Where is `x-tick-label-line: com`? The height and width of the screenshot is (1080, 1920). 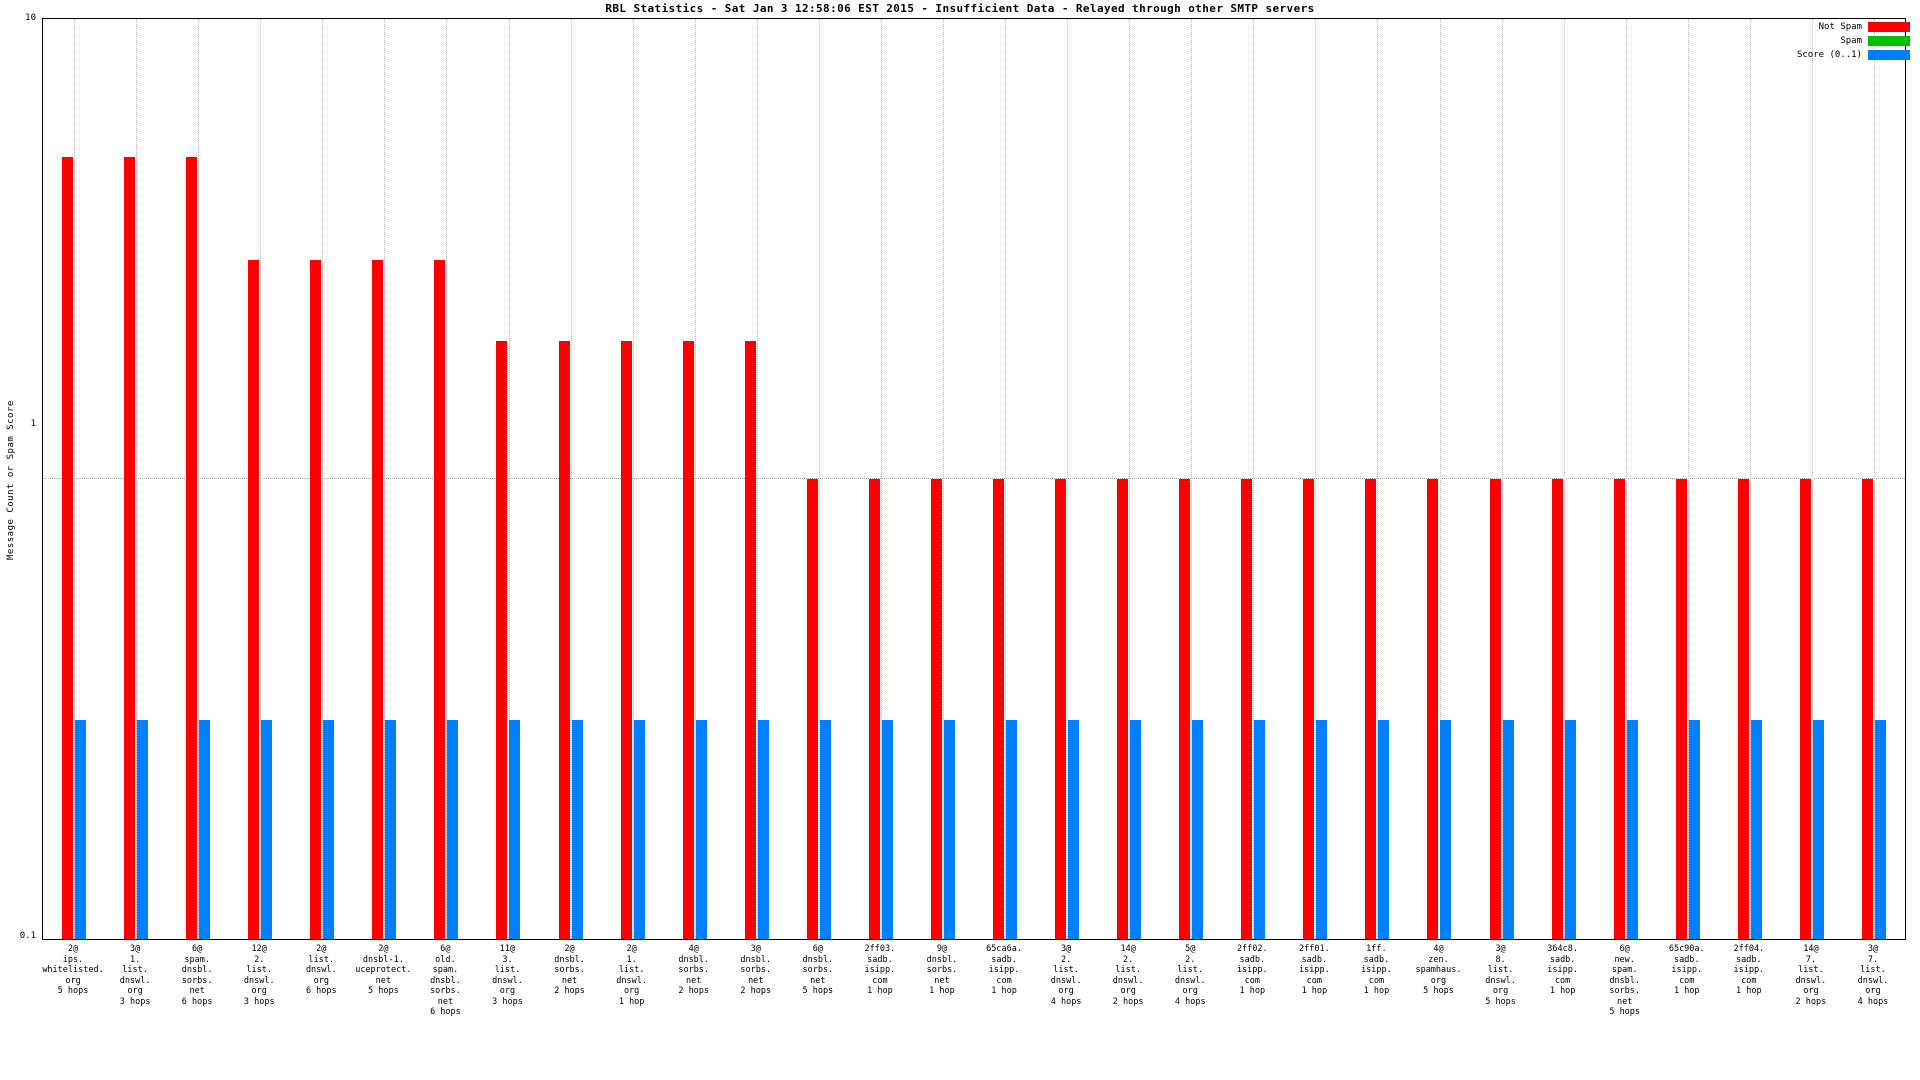 x-tick-label-line: com is located at coordinates (1562, 980).